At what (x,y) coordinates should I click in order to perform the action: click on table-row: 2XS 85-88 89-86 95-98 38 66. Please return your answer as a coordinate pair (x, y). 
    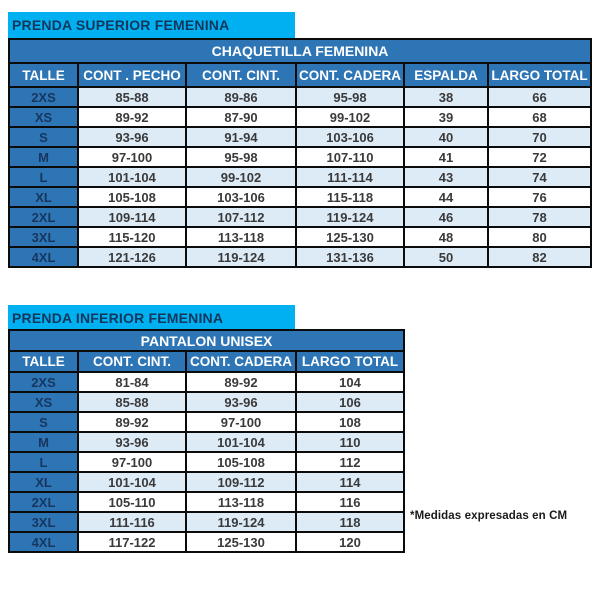
    Looking at the image, I should click on (300, 97).